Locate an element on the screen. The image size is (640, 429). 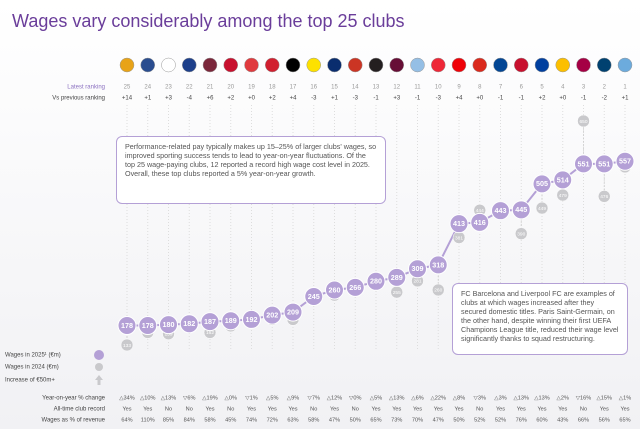
dot-label: 309 is located at coordinates (418, 268).